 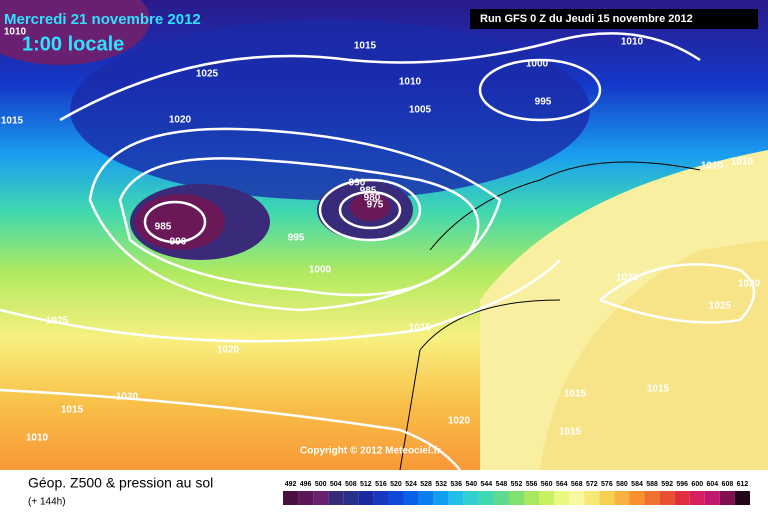 What do you see at coordinates (749, 284) in the screenshot?
I see `isobar-label: 1030` at bounding box center [749, 284].